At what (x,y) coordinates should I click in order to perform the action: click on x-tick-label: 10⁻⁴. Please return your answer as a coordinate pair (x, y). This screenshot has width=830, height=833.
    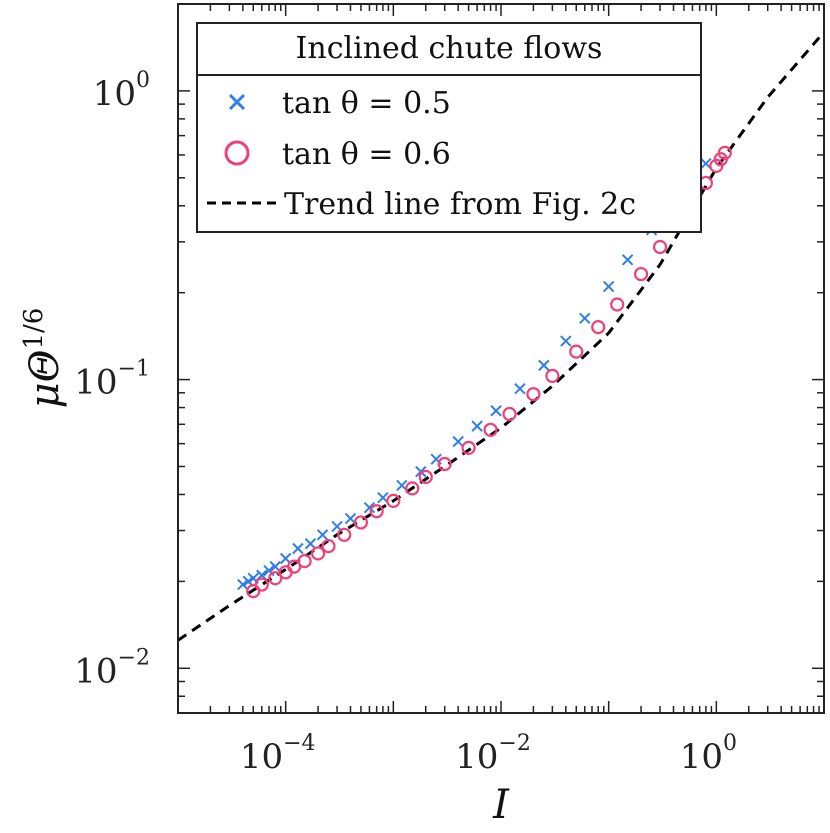
    Looking at the image, I should click on (278, 754).